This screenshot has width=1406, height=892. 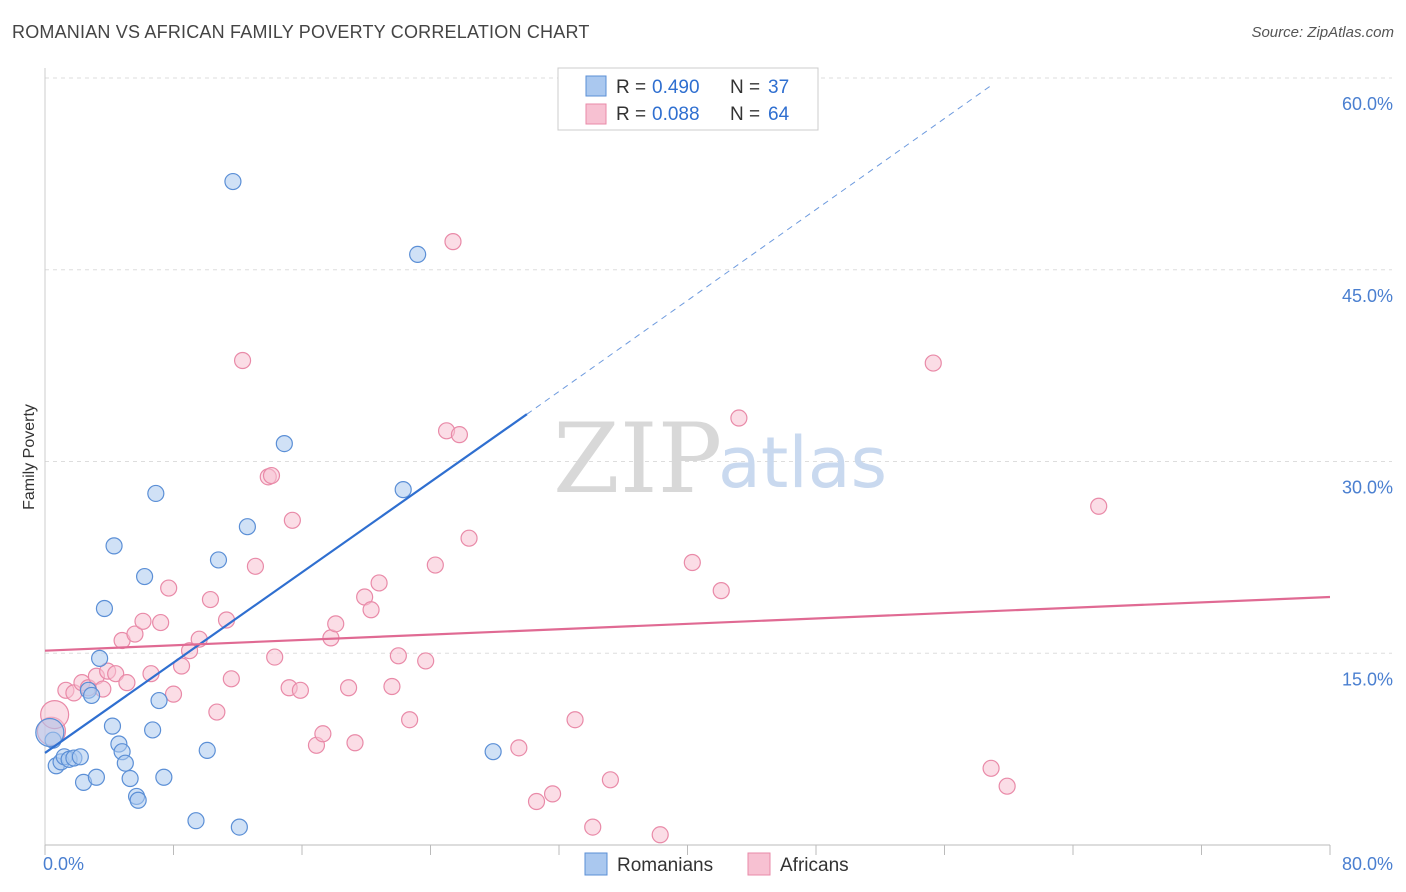 What do you see at coordinates (286, 583) in the screenshot?
I see `romanians-trend-line` at bounding box center [286, 583].